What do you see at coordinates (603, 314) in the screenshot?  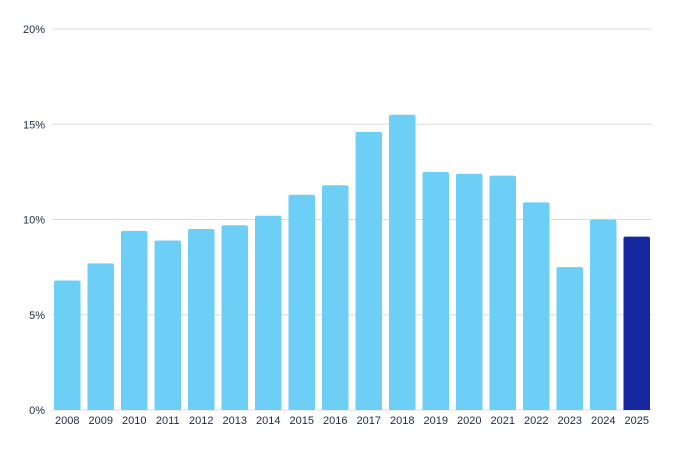 I see `bar-2024` at bounding box center [603, 314].